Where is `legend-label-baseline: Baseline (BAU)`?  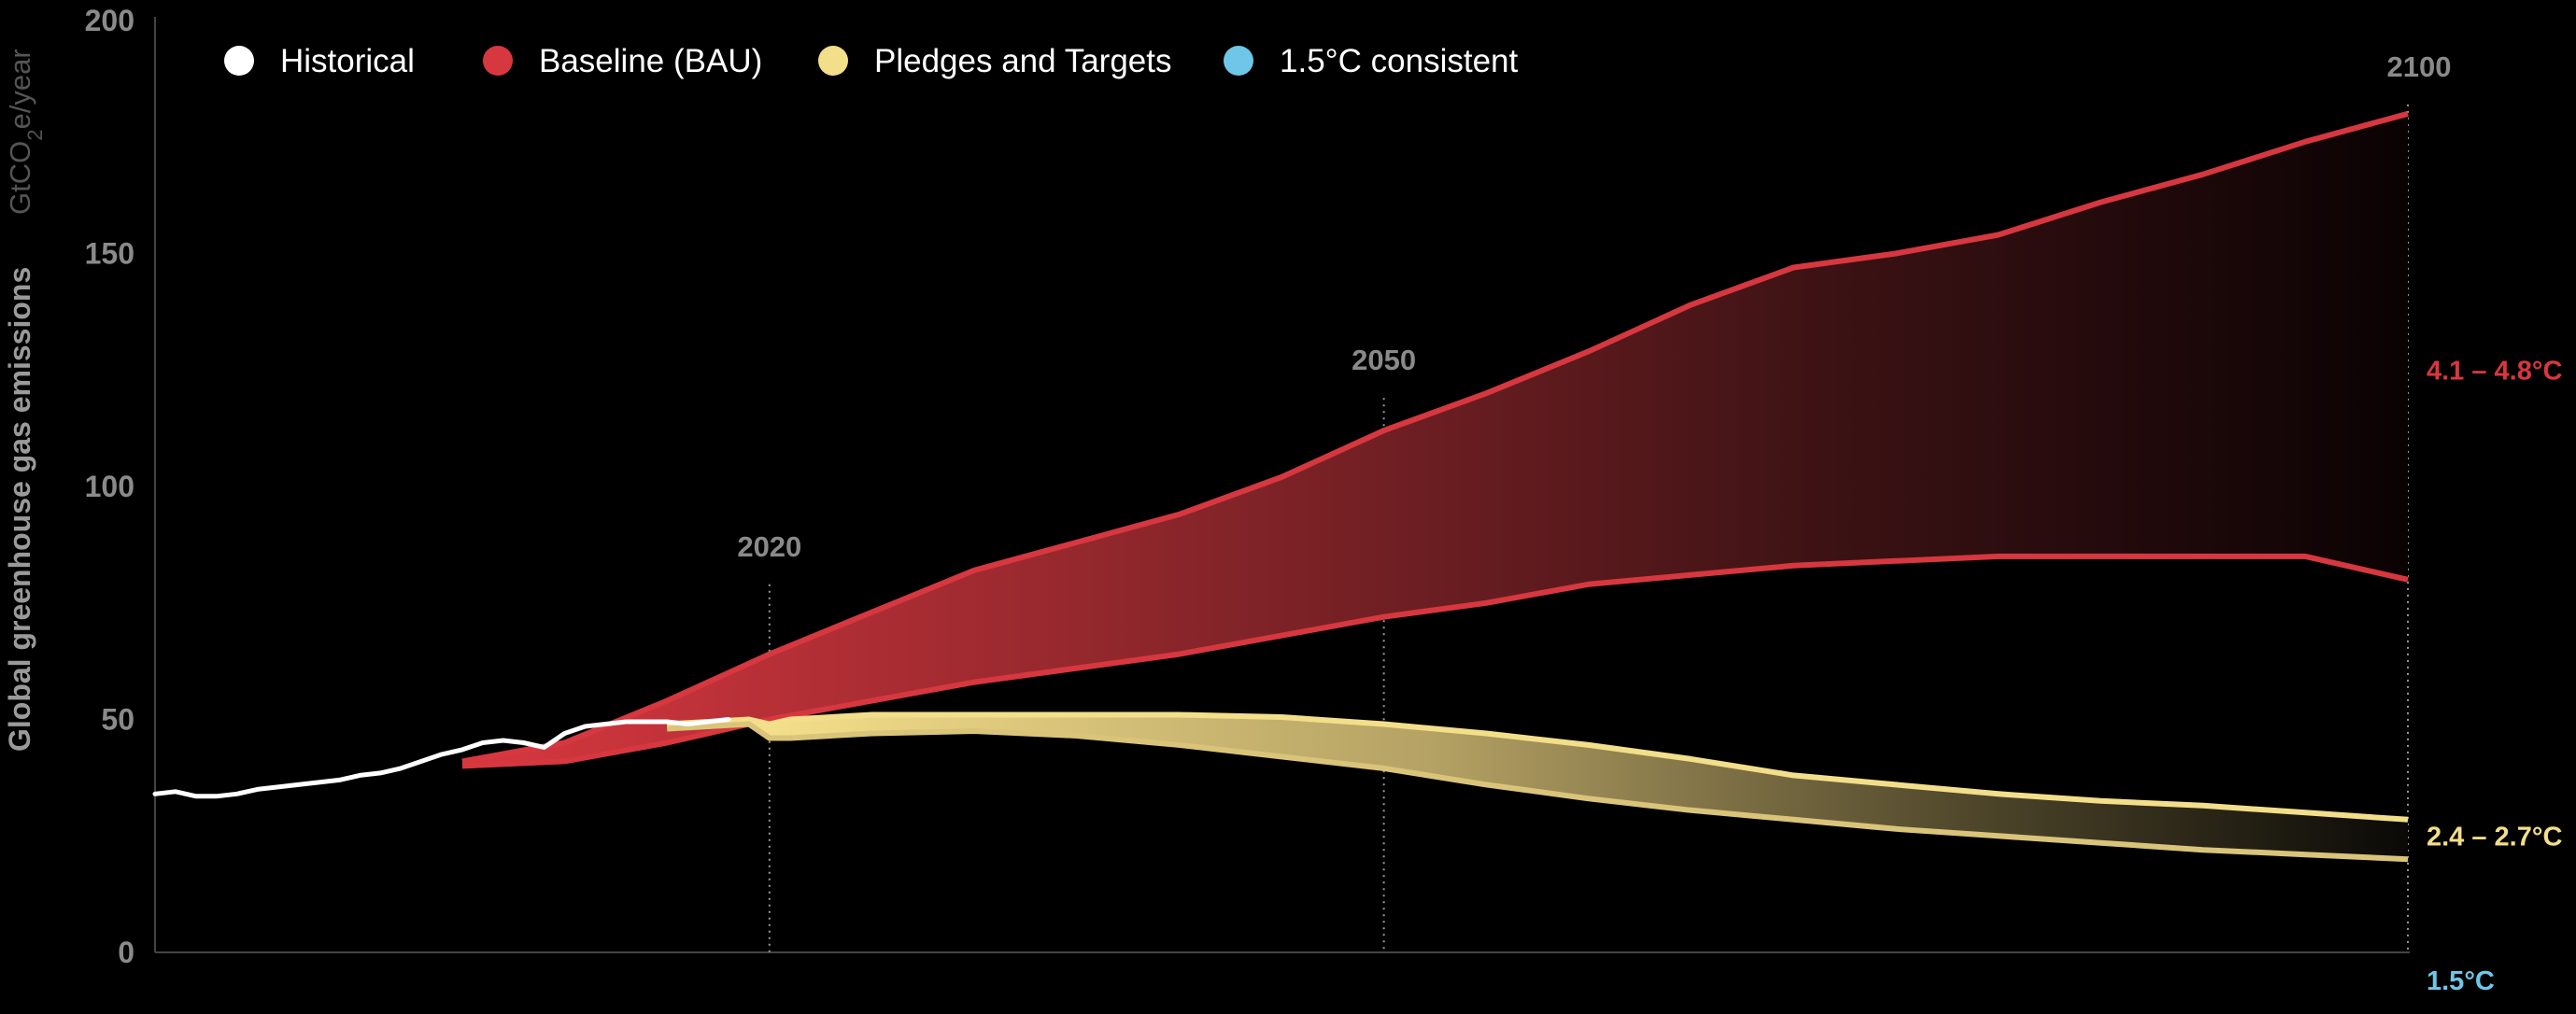 legend-label-baseline: Baseline (BAU) is located at coordinates (650, 61).